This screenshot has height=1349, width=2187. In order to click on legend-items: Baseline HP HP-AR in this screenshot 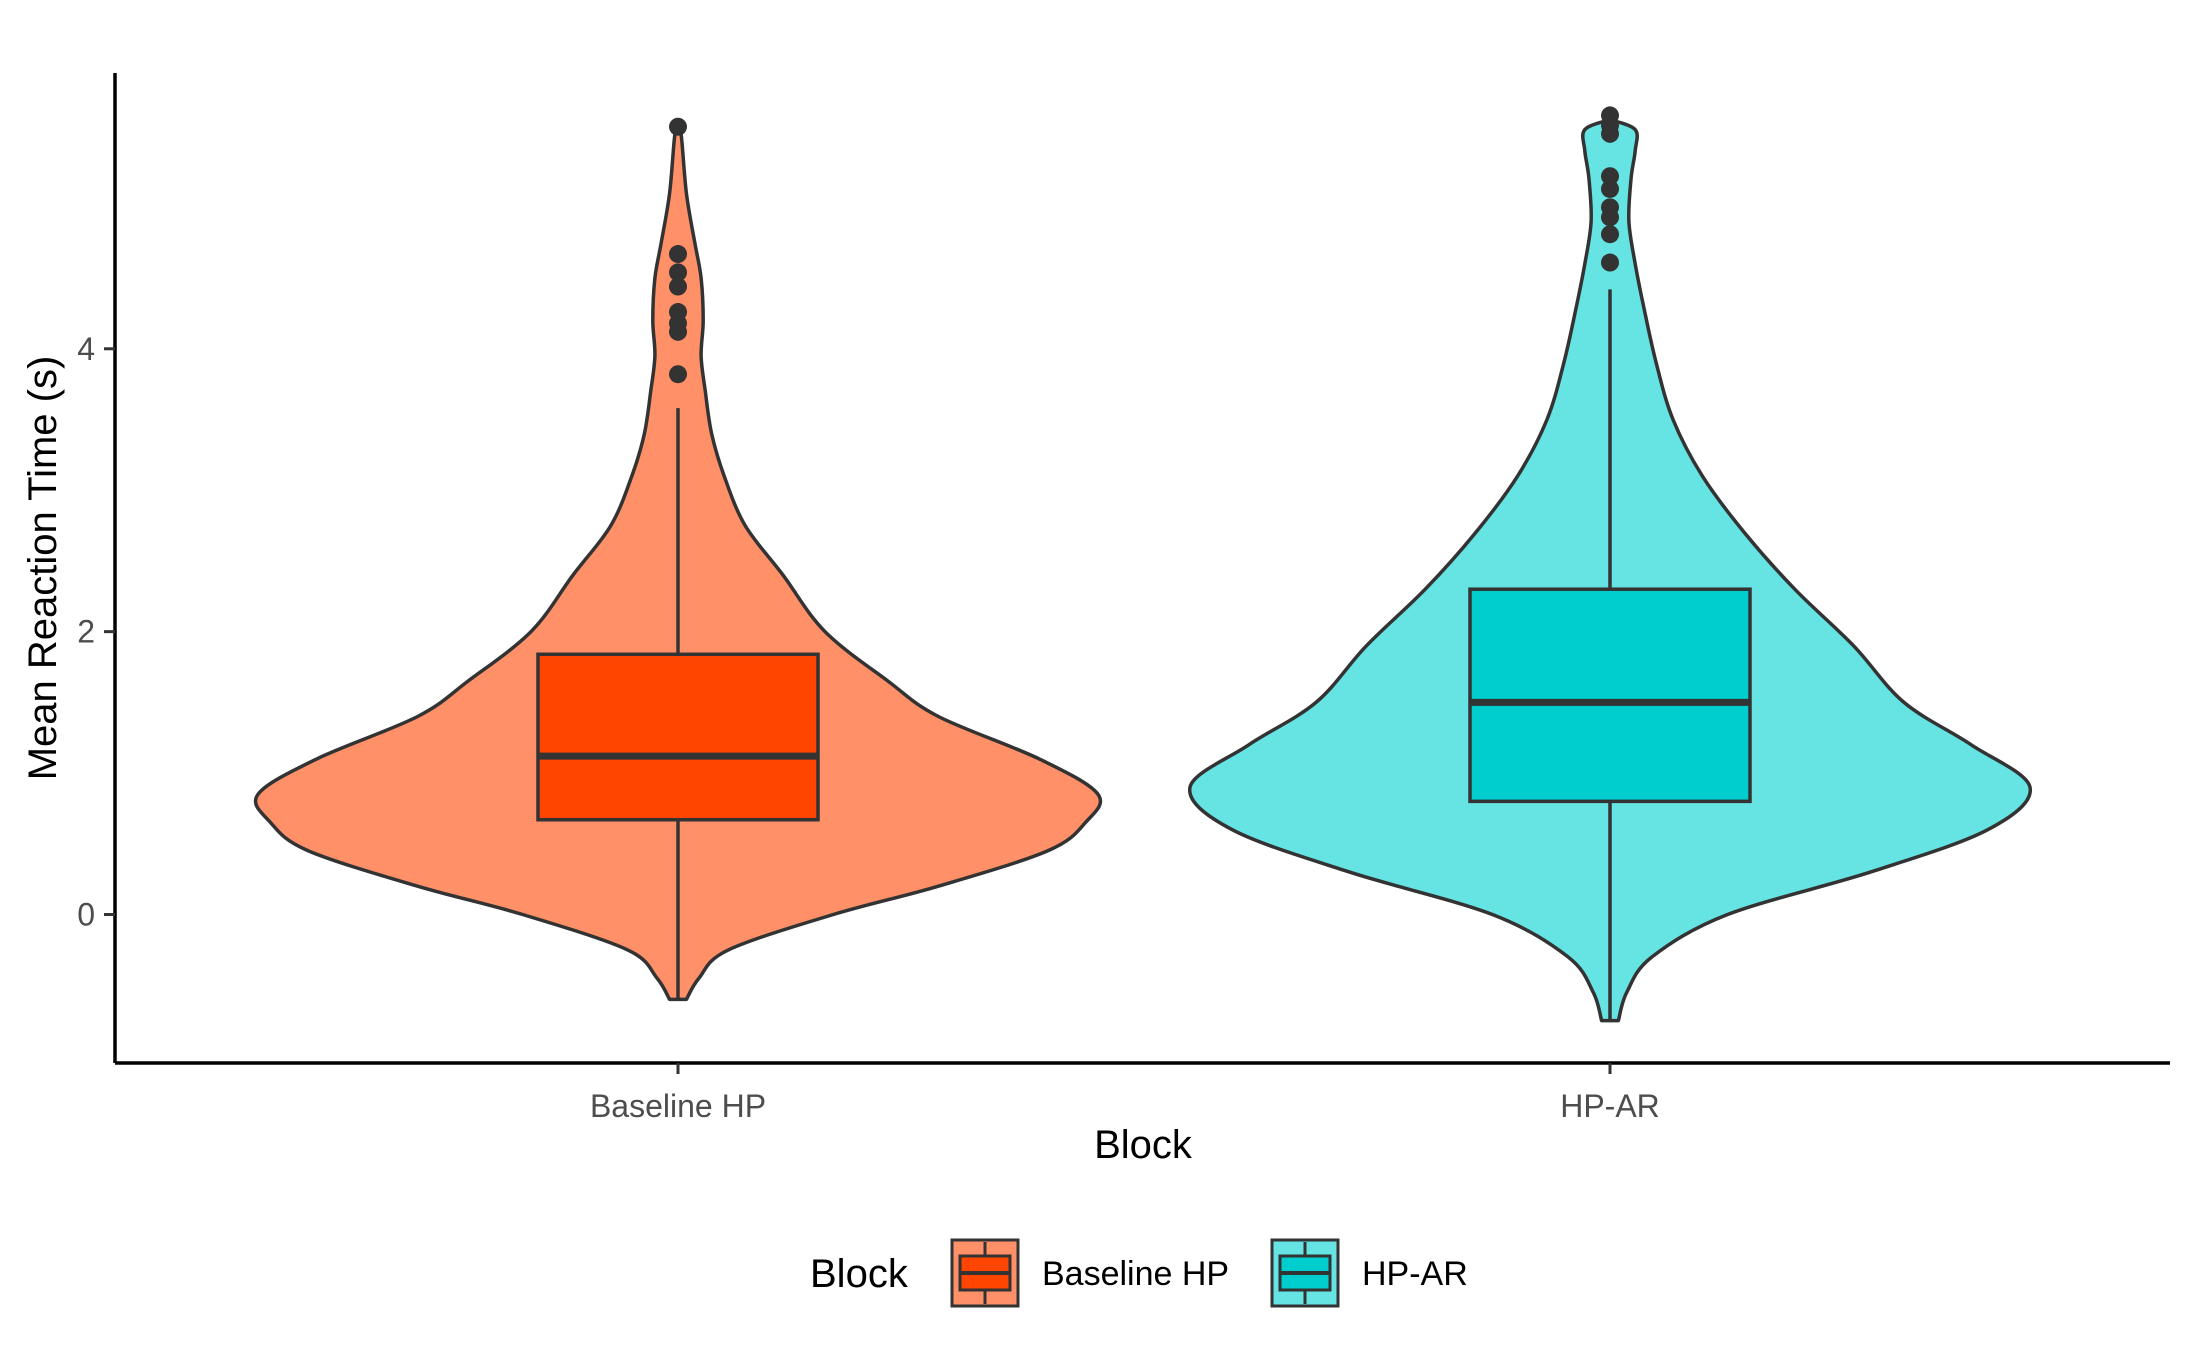, I will do `click(1209, 1273)`.